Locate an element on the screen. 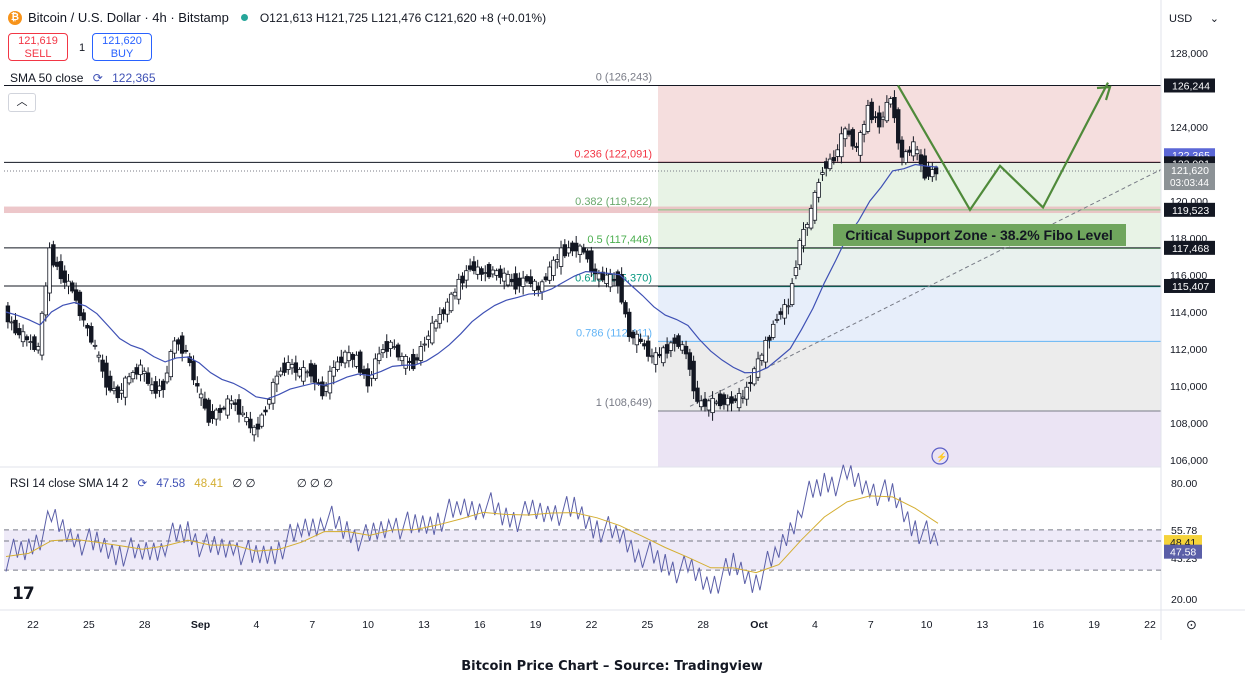 The height and width of the screenshot is (690, 1245). rsi-value-badge-value: 47.58 is located at coordinates (1183, 553).